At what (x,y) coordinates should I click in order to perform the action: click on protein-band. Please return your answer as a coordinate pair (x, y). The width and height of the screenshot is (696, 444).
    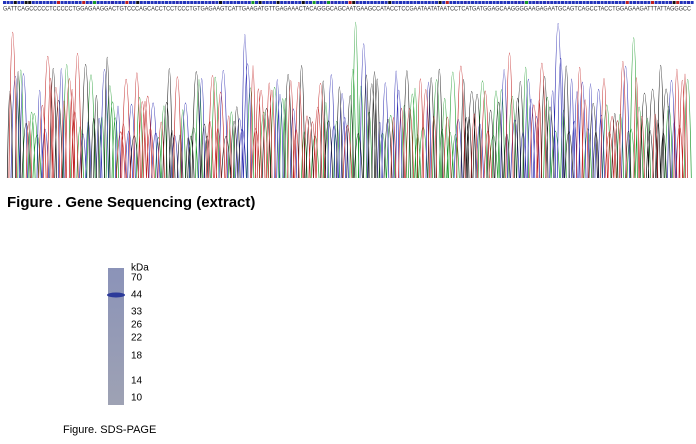
    Looking at the image, I should click on (116, 295).